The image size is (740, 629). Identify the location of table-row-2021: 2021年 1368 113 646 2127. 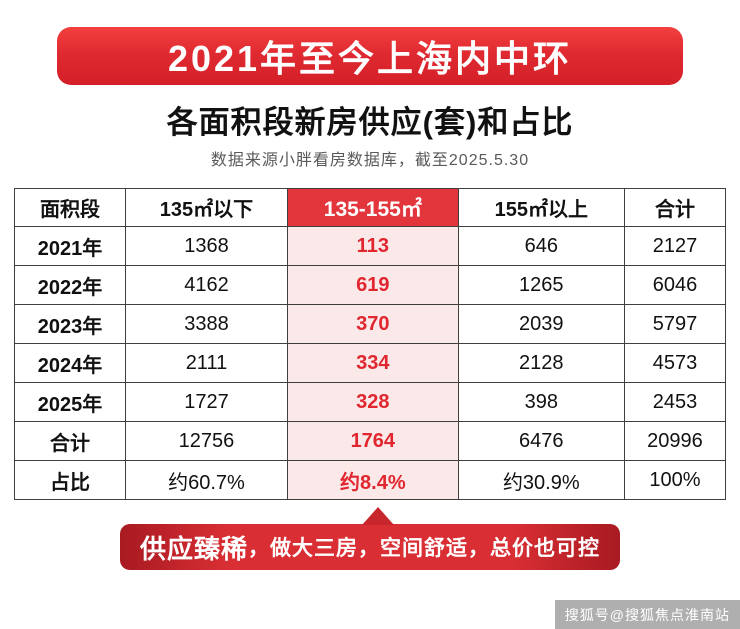
(370, 246).